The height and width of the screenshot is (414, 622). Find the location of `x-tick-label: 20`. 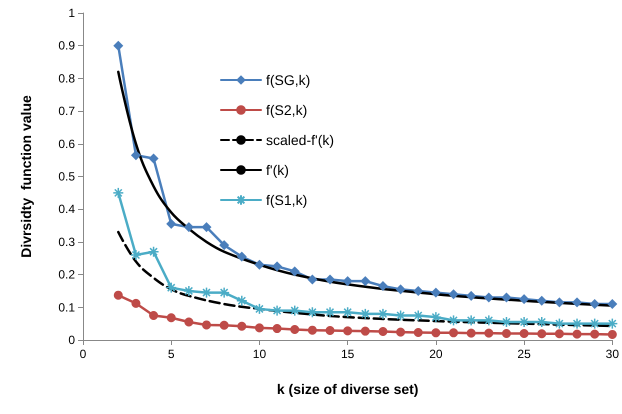

x-tick-label: 20 is located at coordinates (436, 354).